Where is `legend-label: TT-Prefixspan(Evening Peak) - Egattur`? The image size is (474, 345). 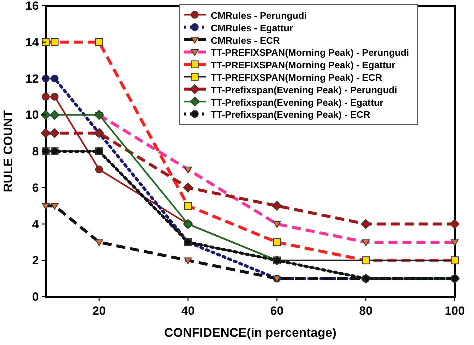 legend-label: TT-Prefixspan(Evening Peak) - Egattur is located at coordinates (297, 103).